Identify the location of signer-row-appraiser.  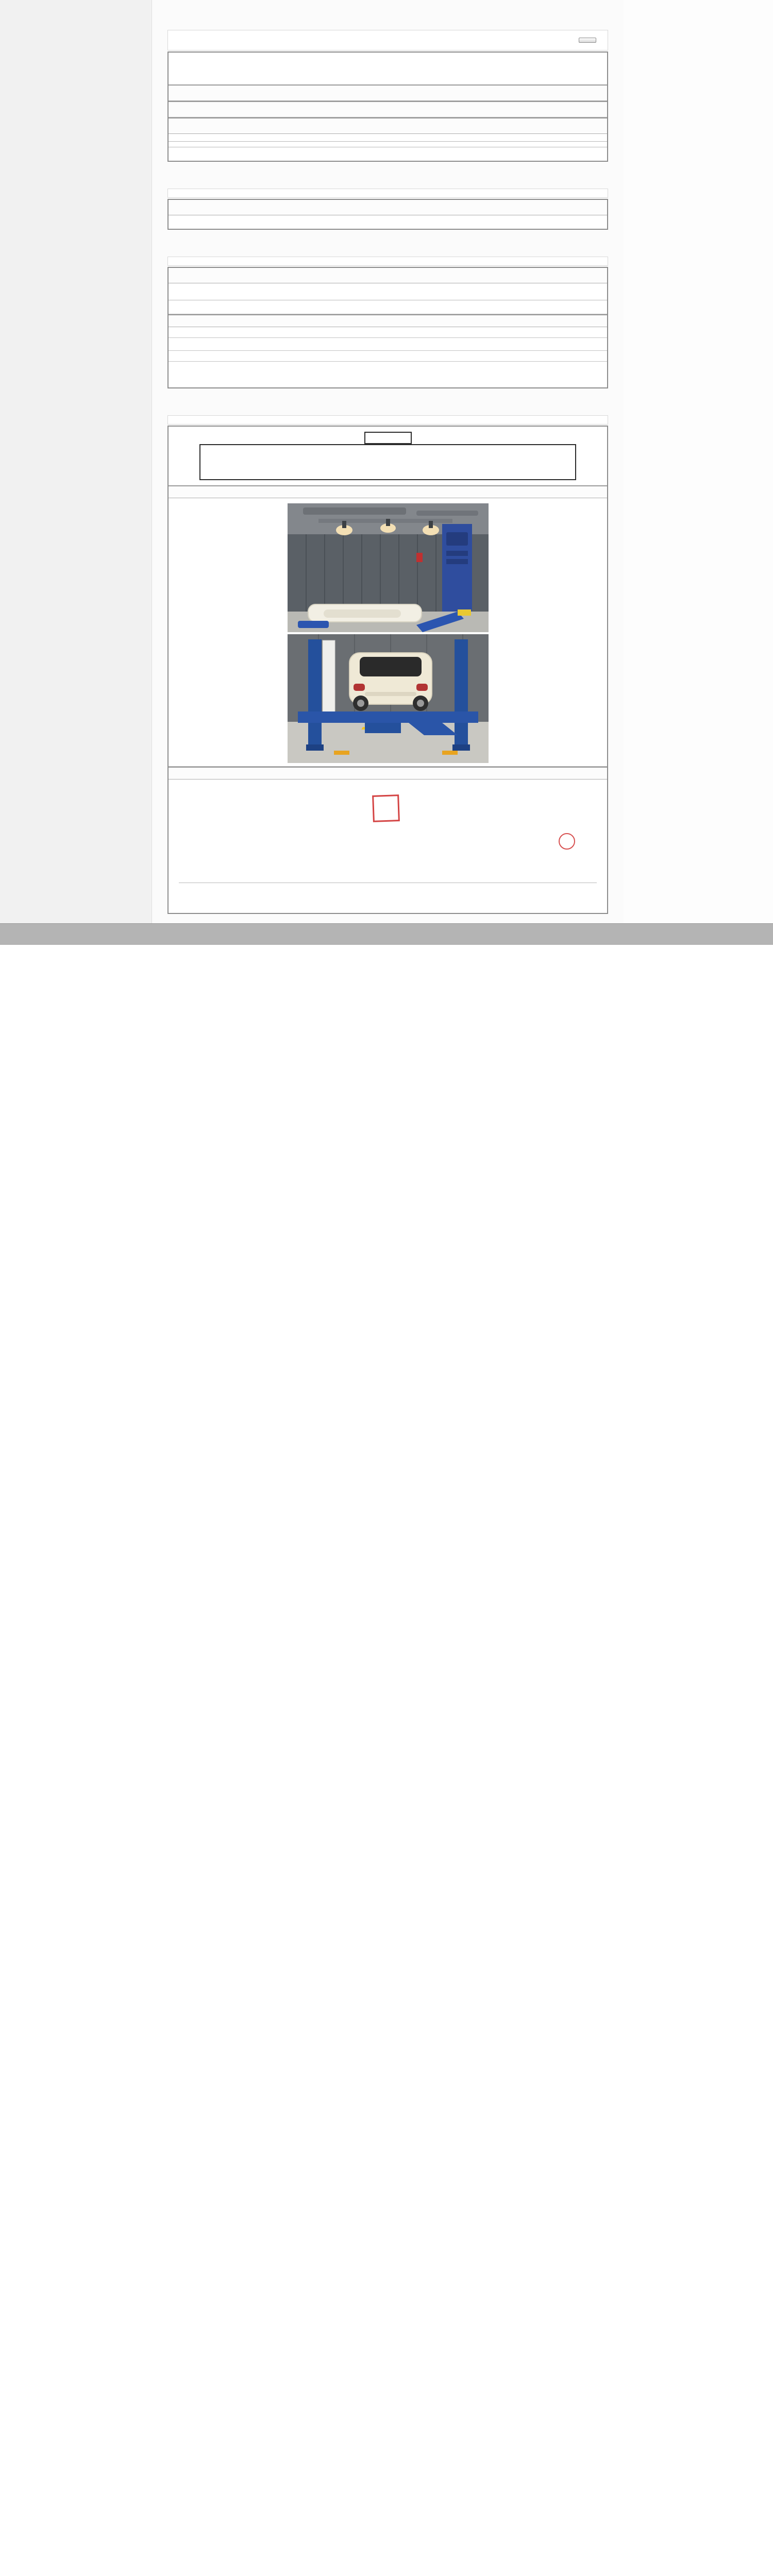
(404, 857).